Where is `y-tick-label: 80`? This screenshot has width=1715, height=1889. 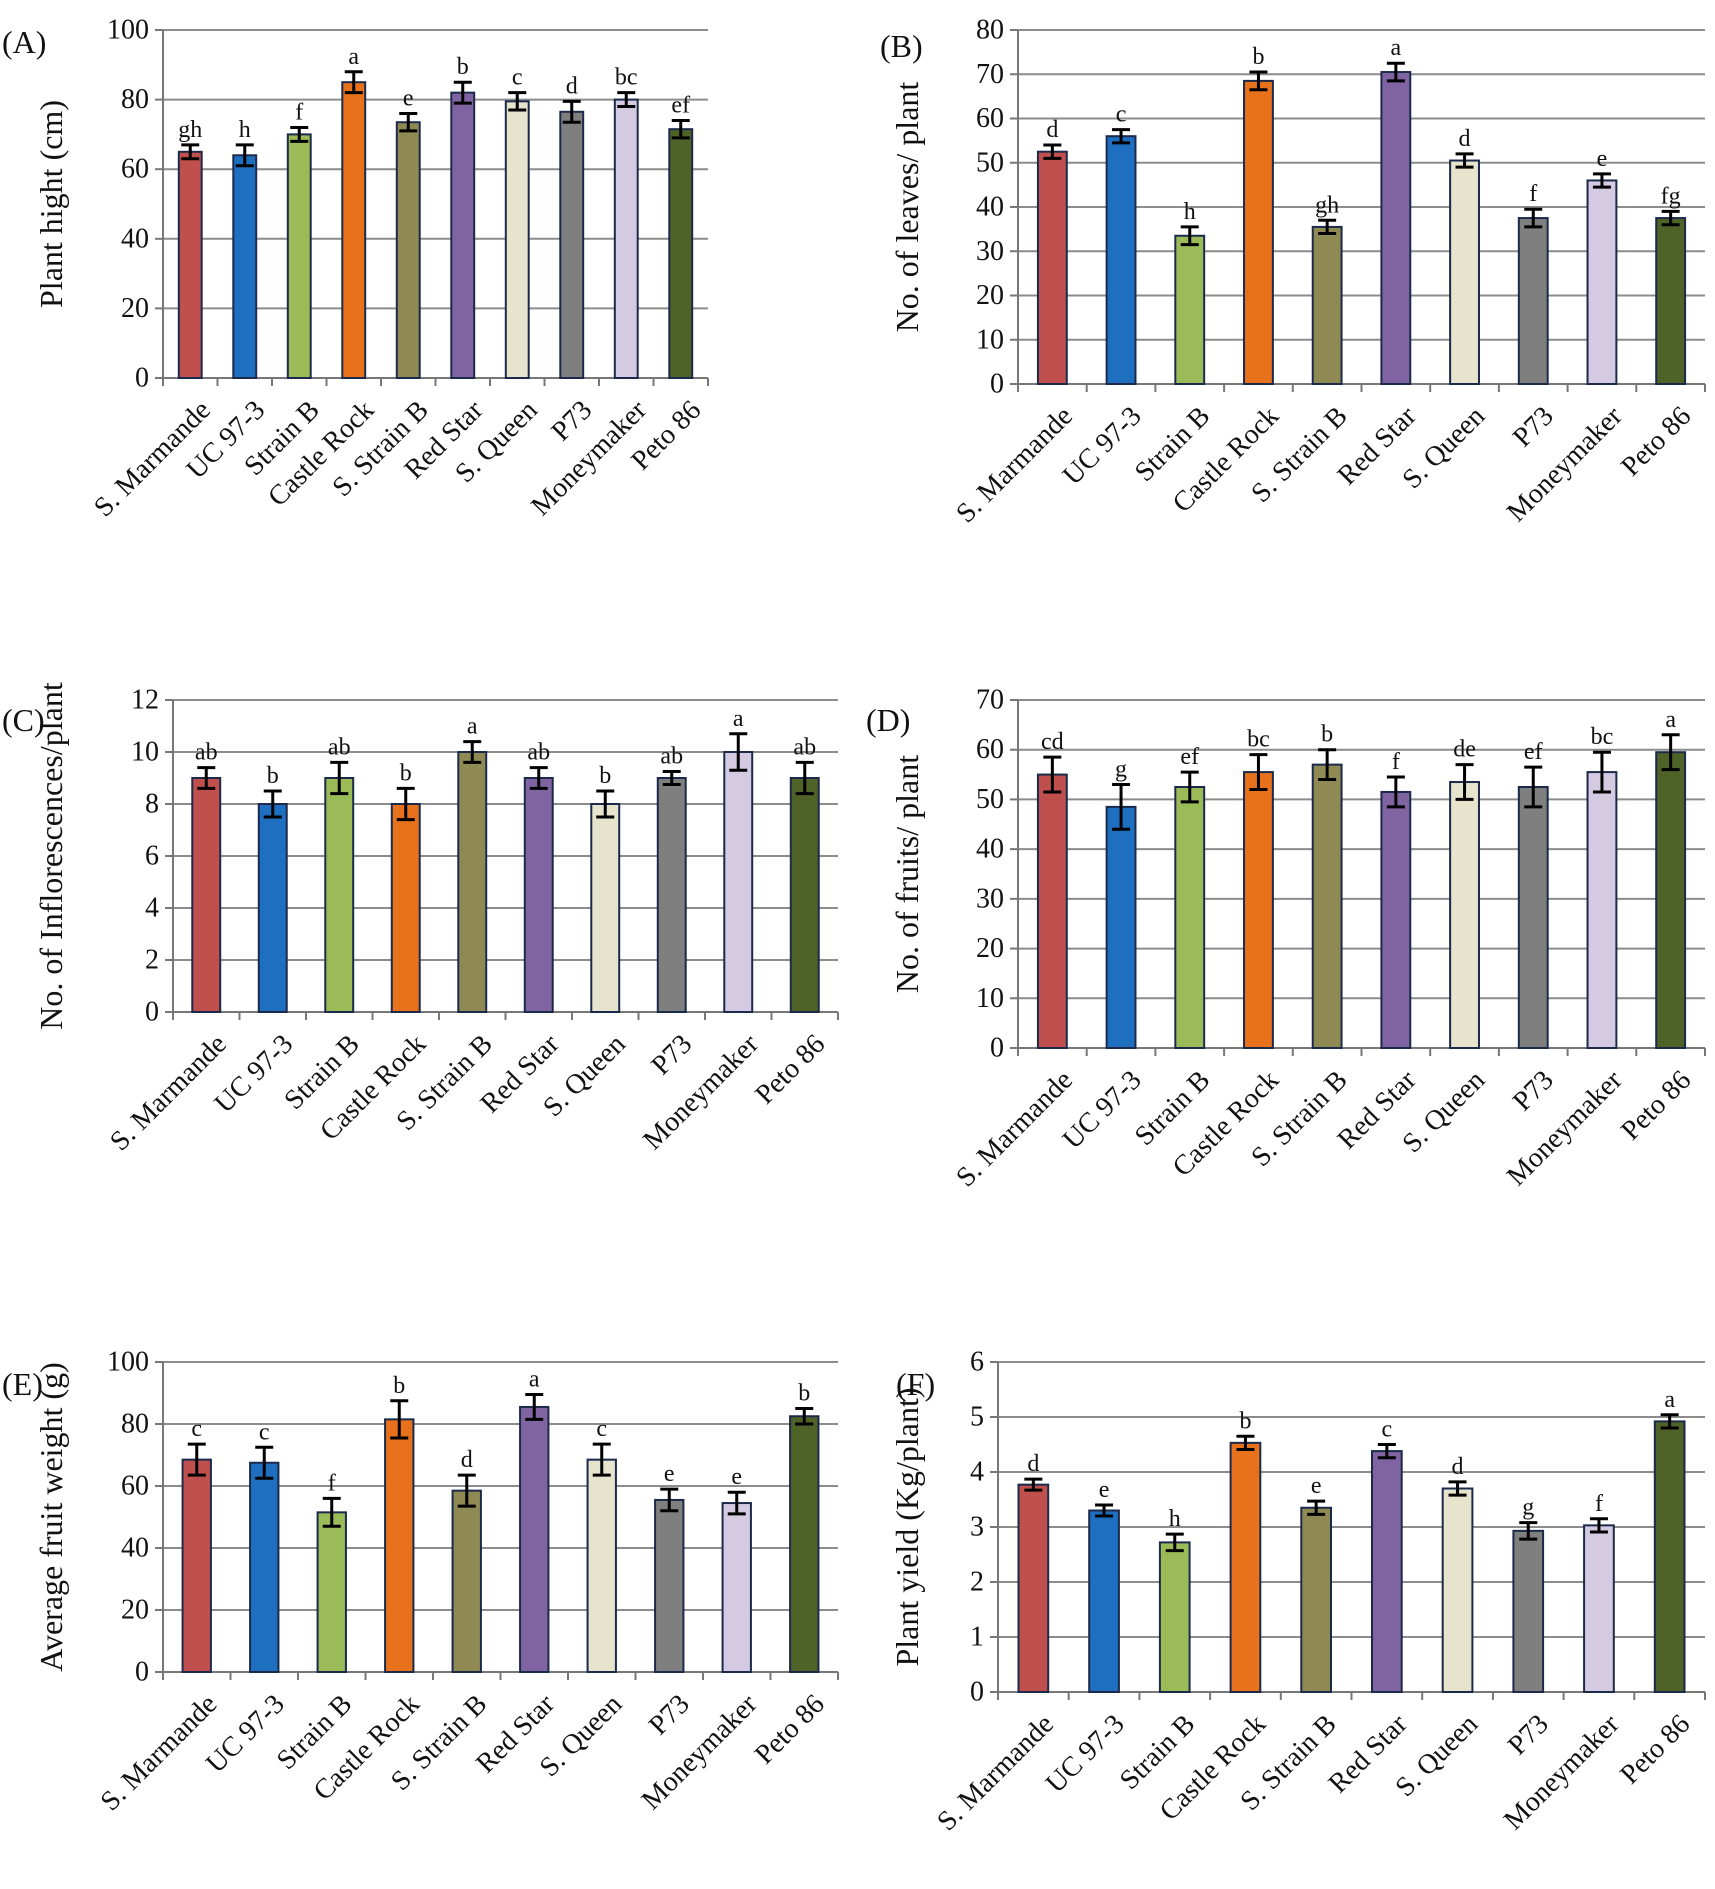 y-tick-label: 80 is located at coordinates (990, 30).